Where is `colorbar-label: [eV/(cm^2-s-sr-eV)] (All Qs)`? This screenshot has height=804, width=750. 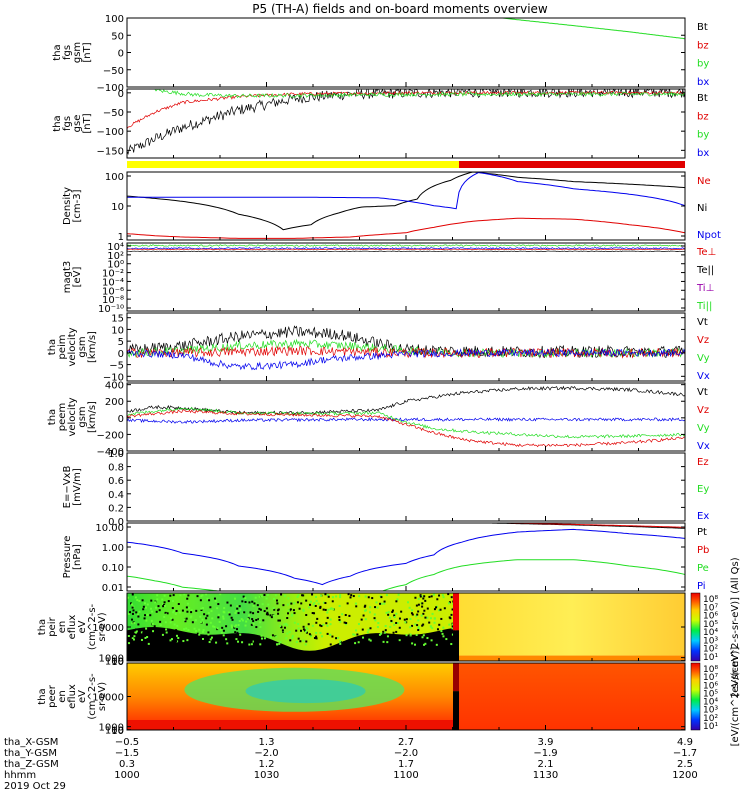 colorbar-label: [eV/(cm^2-s-sr-eV)] (All Qs) is located at coordinates (735, 626).